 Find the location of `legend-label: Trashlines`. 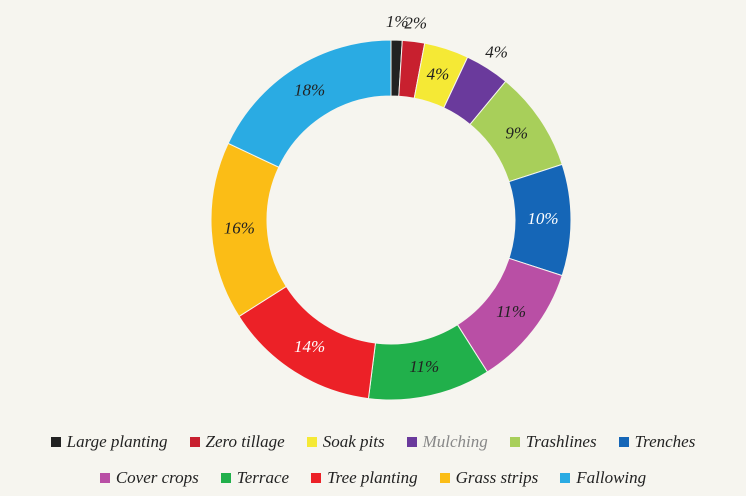

legend-label: Trashlines is located at coordinates (561, 441).